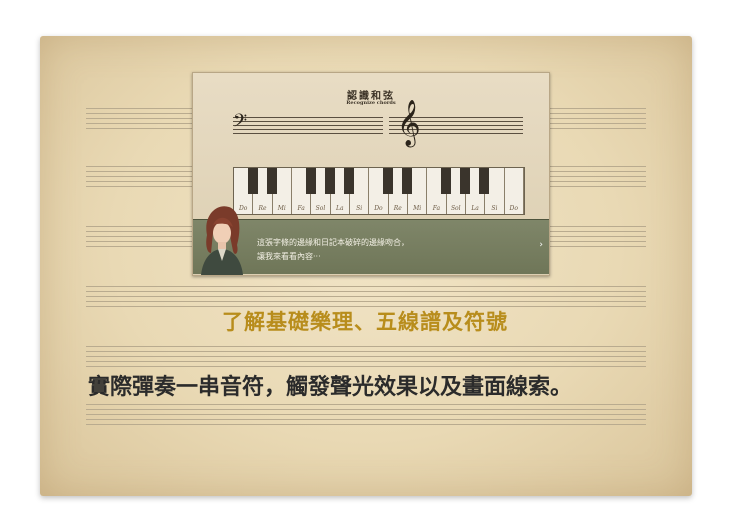  What do you see at coordinates (222, 240) in the screenshot?
I see `character-portrait` at bounding box center [222, 240].